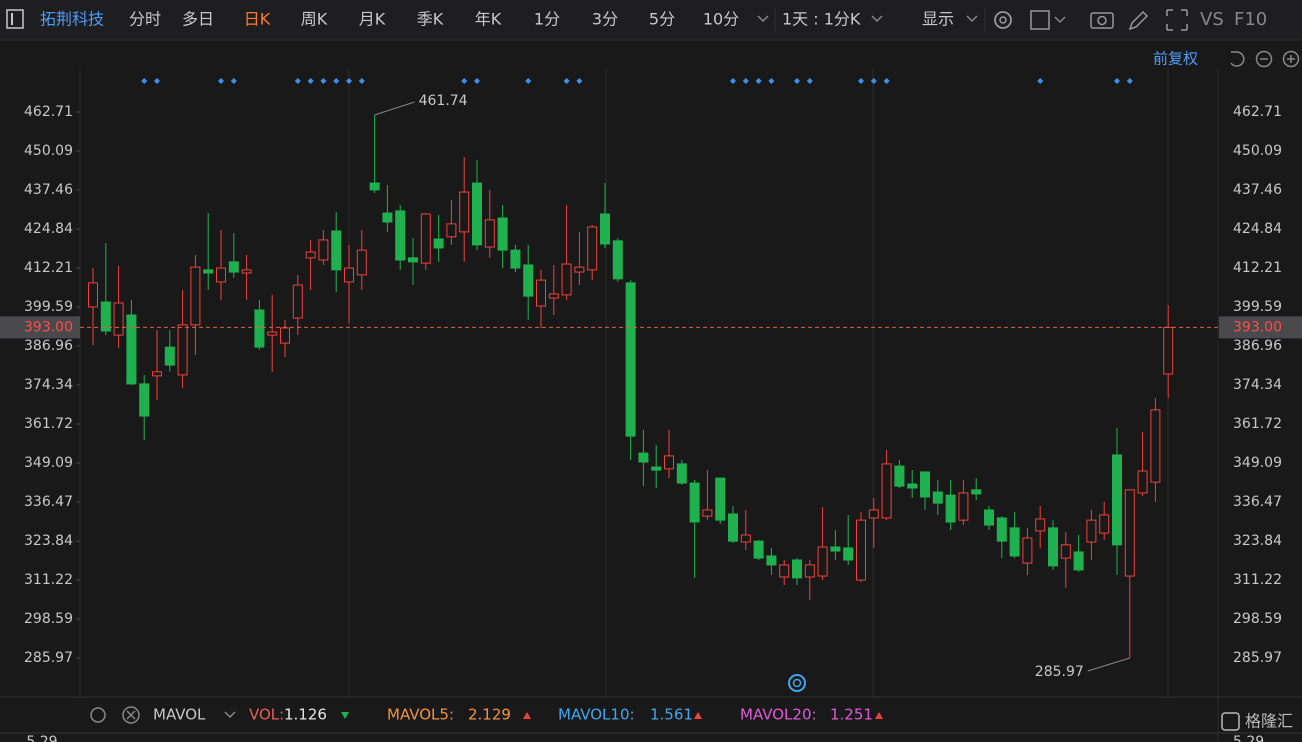  Describe the element at coordinates (1040, 20) in the screenshot. I see `layout-icon` at that location.